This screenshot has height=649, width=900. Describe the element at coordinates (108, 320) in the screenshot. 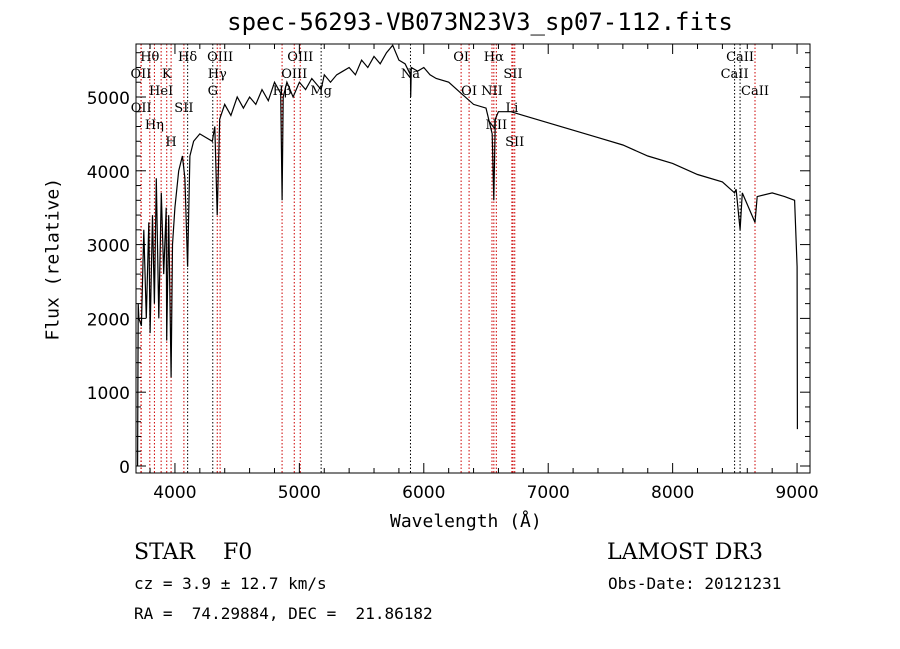

I see `y-tick-label: 2000` at that location.